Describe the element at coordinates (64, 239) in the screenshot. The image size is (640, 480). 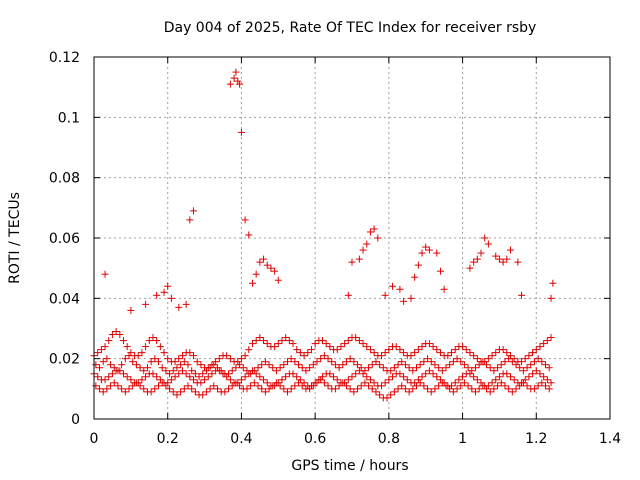
I see `y-tick-label: 0.06` at that location.